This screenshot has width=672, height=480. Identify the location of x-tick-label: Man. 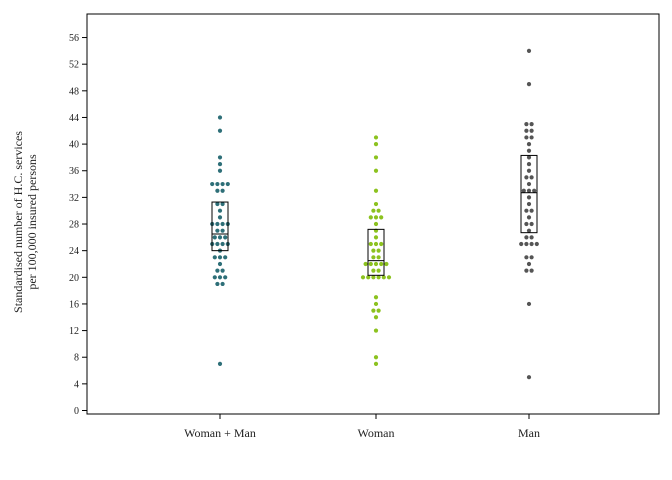
(529, 433).